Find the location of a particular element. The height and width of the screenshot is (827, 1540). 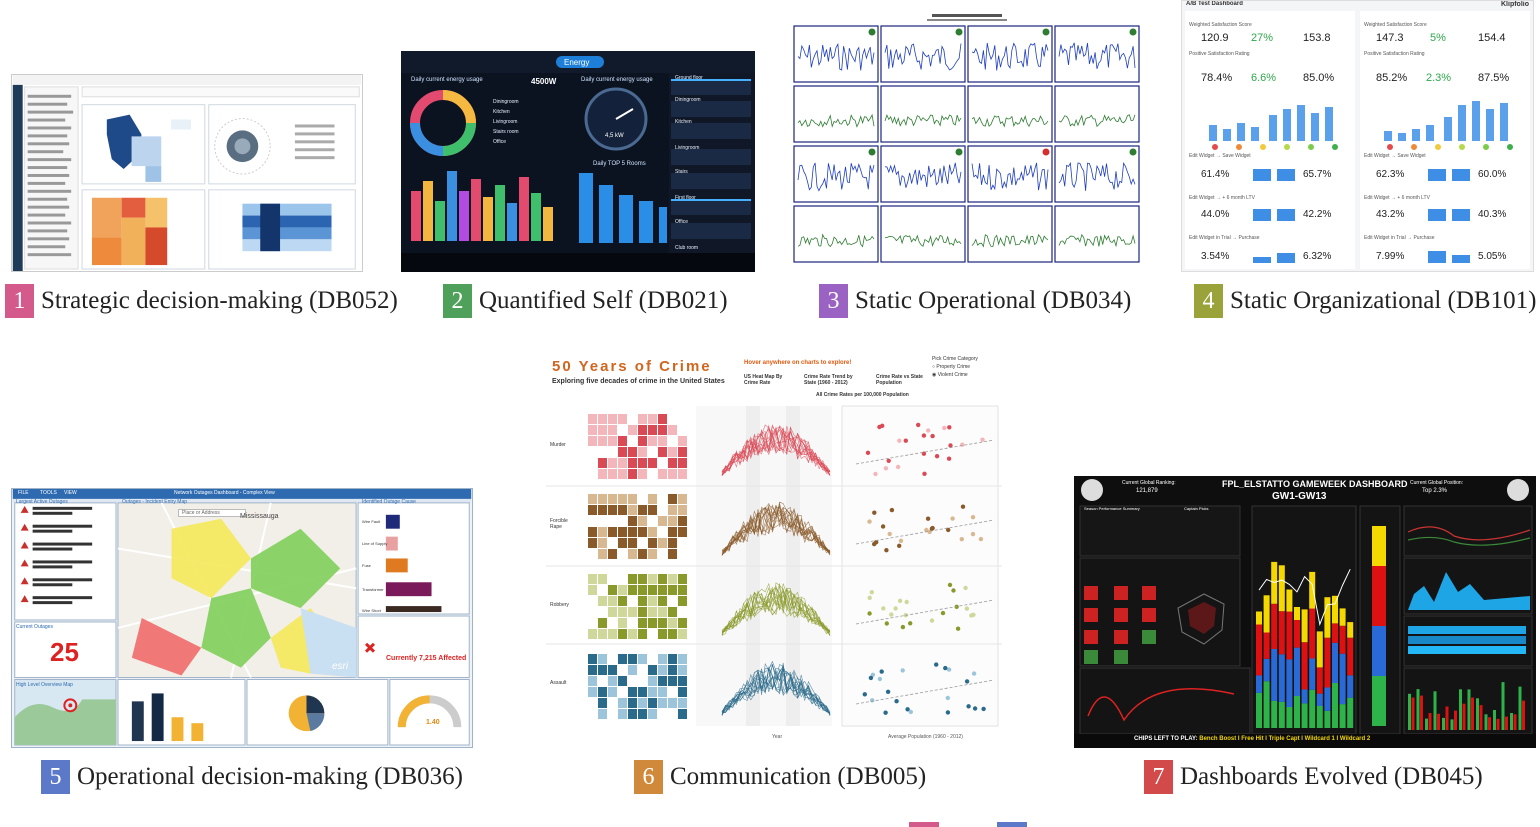

figure-number: 1 is located at coordinates (19, 301).